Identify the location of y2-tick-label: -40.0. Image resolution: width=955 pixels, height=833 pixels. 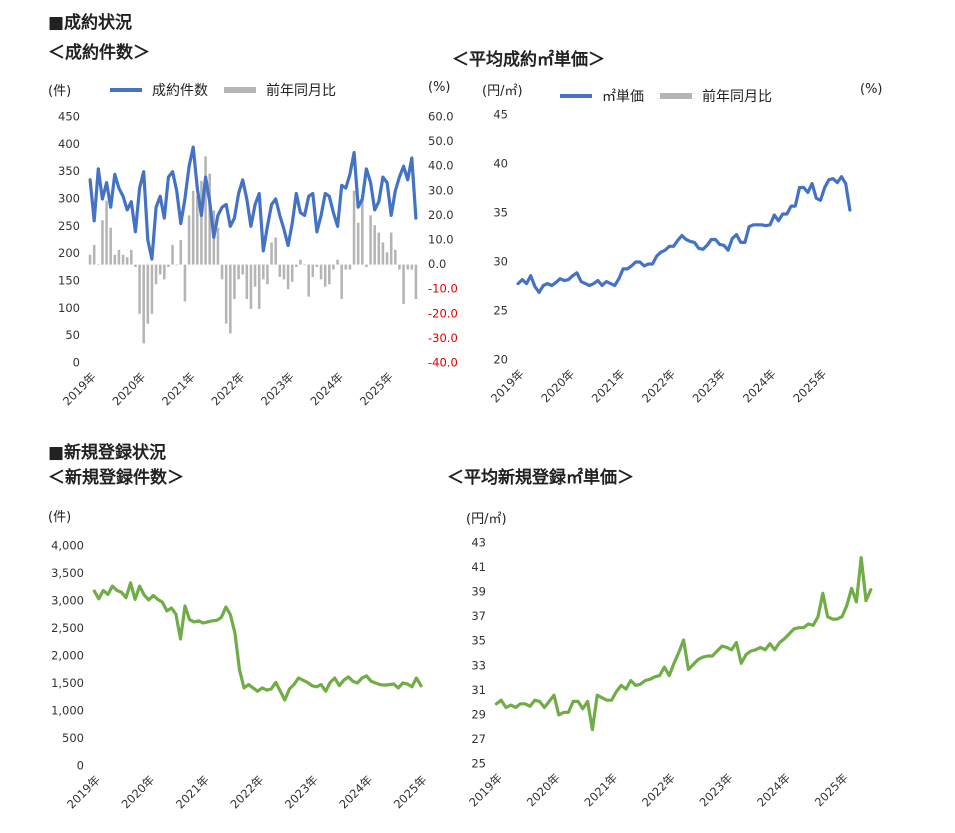
(443, 363).